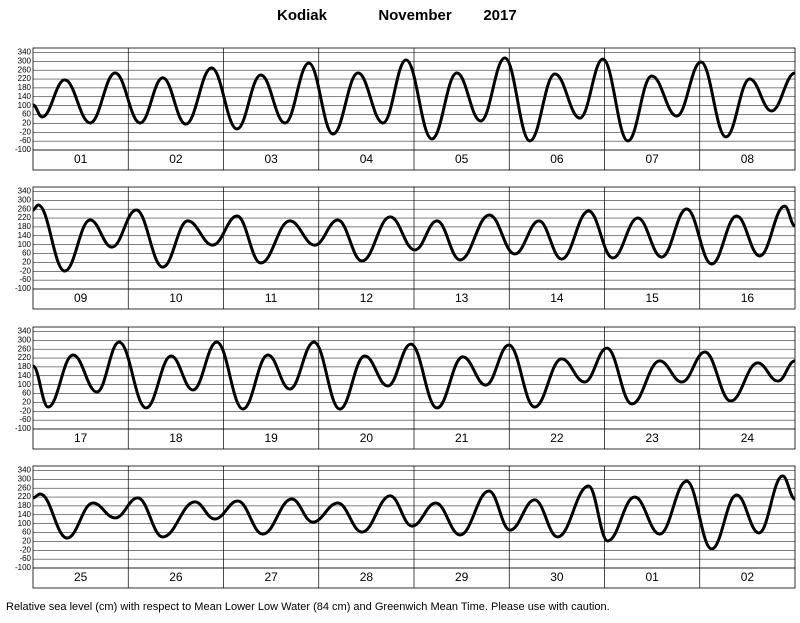 The height and width of the screenshot is (623, 800). What do you see at coordinates (367, 577) in the screenshot?
I see `day-label: 28` at bounding box center [367, 577].